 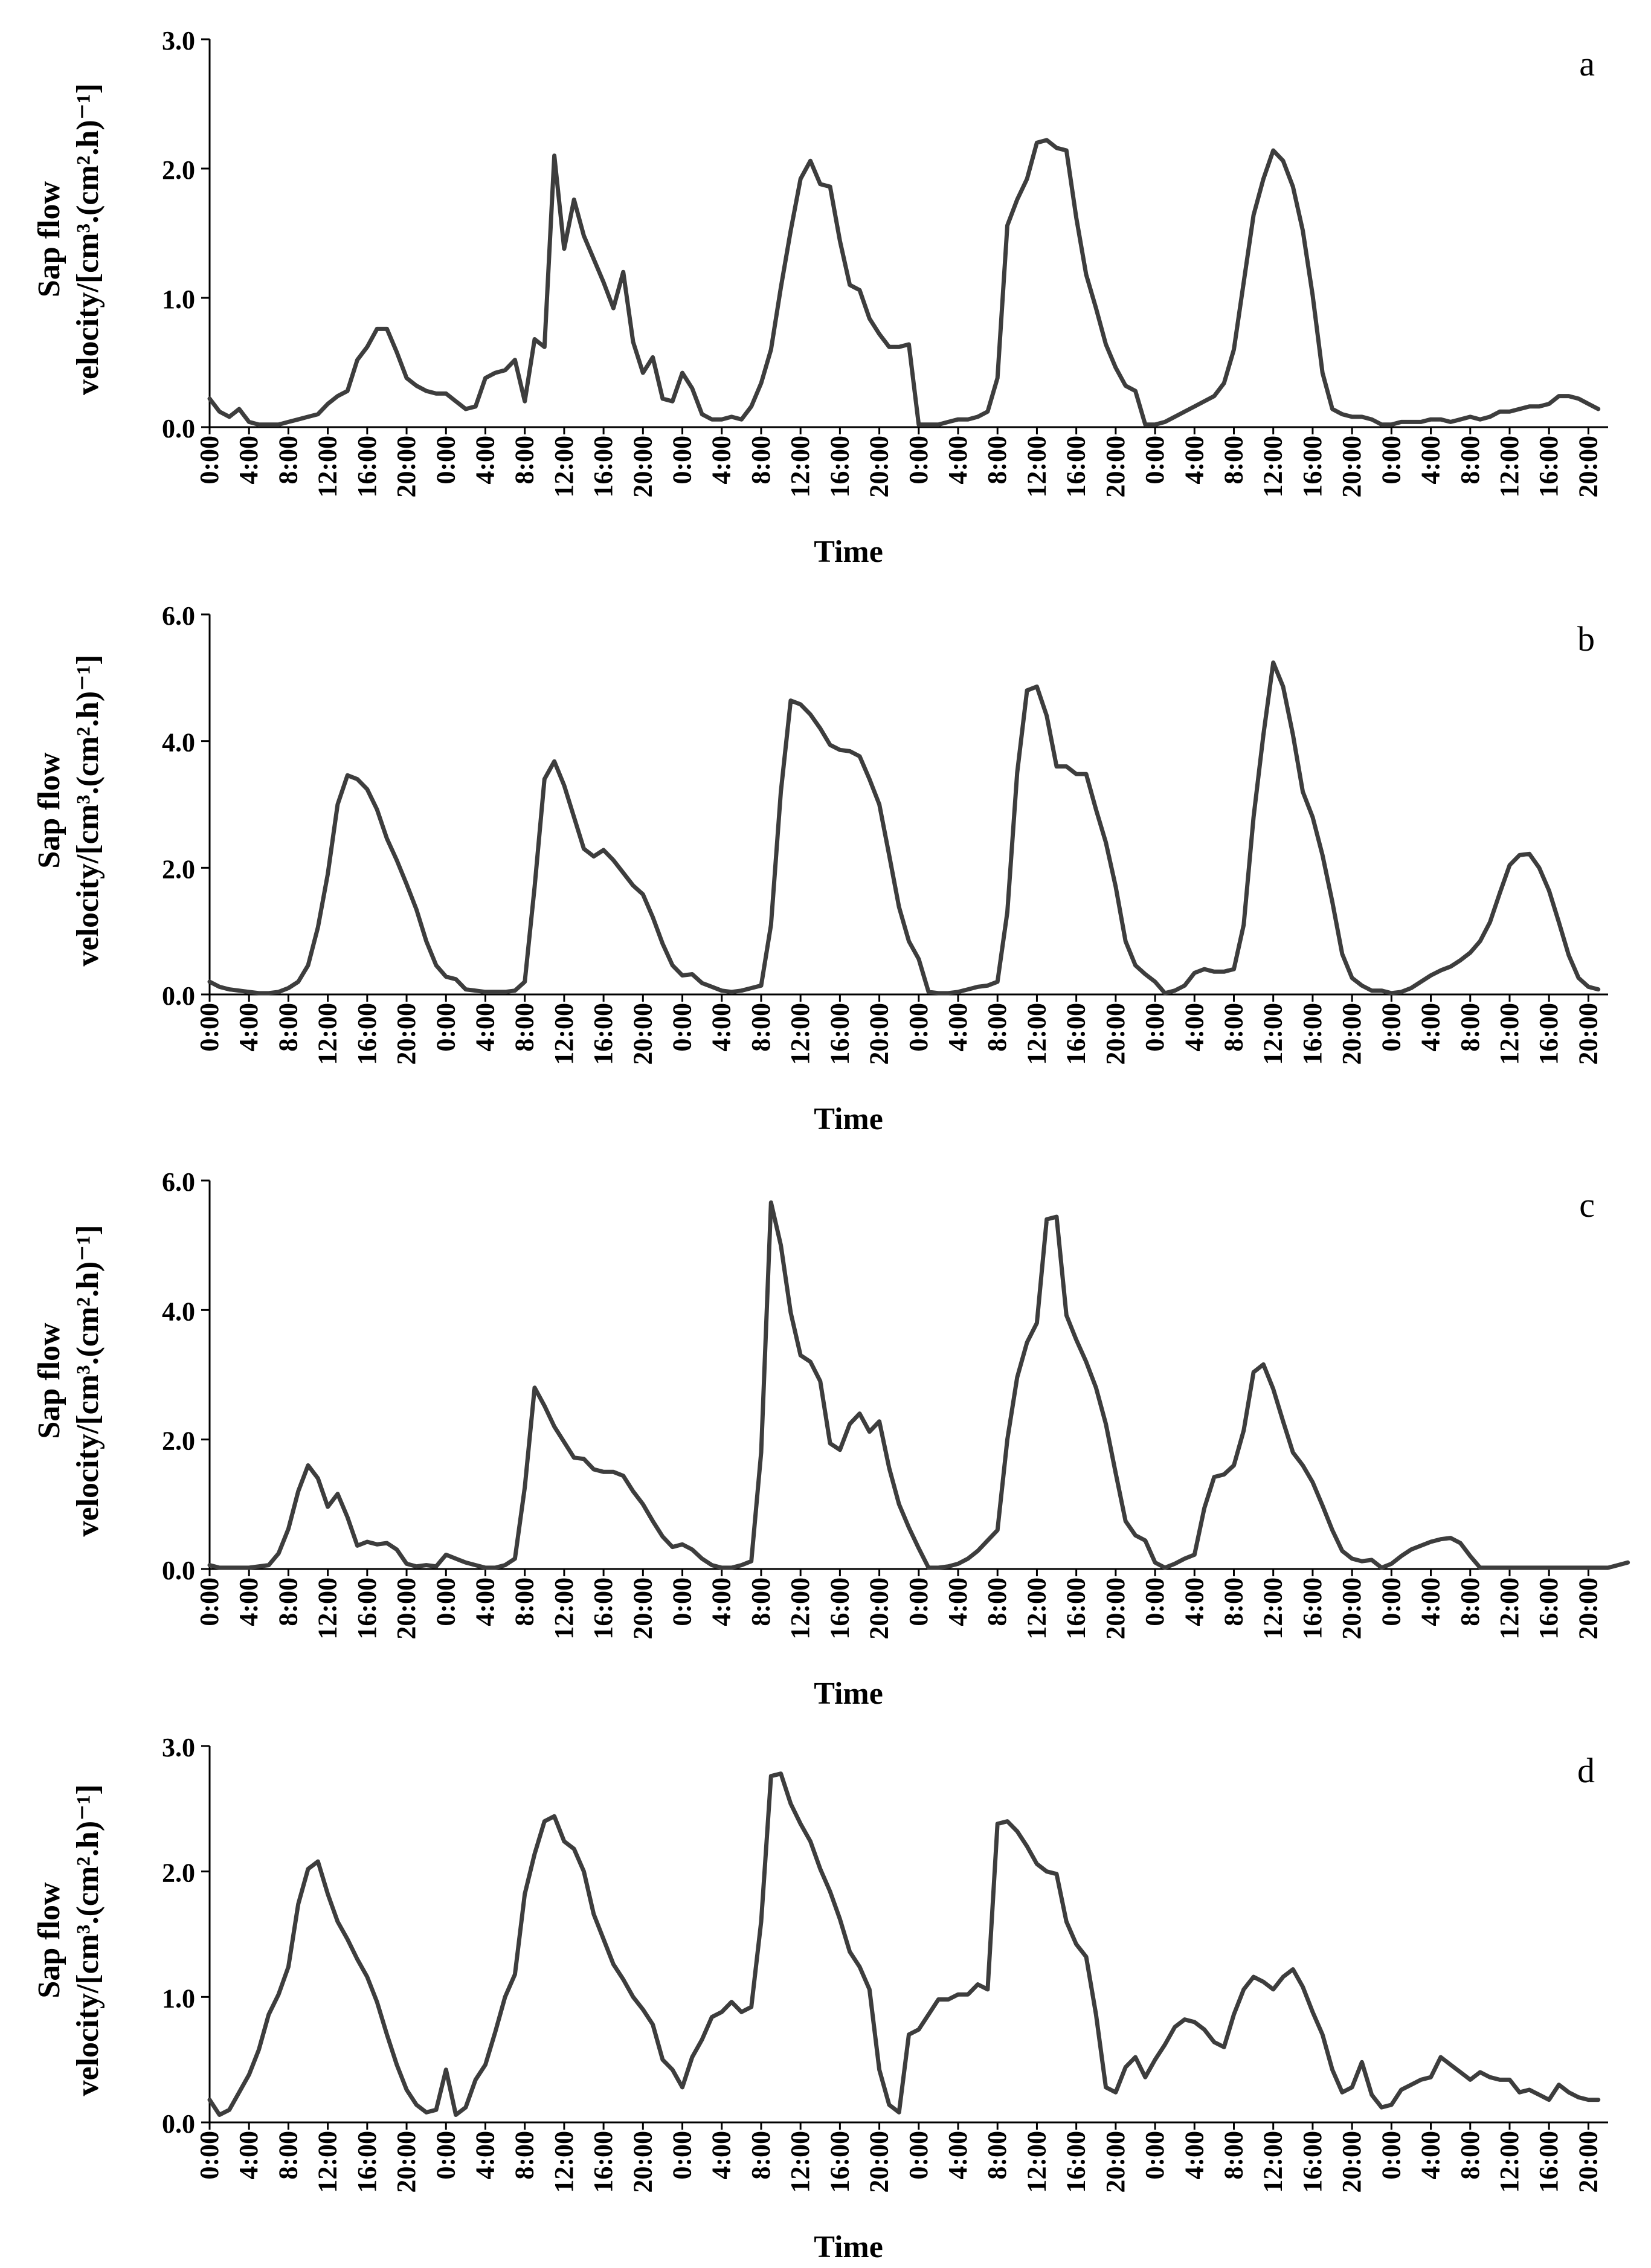 I want to click on y-axis-title-line1: Sap flow, so click(x=49, y=810).